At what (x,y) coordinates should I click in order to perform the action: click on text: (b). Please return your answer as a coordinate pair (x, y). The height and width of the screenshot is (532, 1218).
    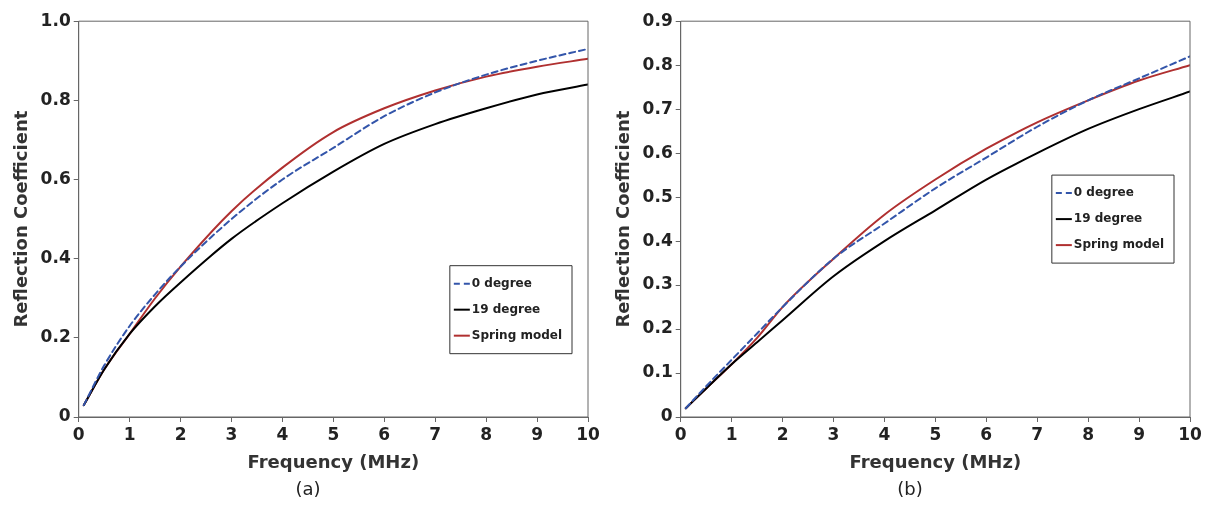
    Looking at the image, I should click on (910, 488).